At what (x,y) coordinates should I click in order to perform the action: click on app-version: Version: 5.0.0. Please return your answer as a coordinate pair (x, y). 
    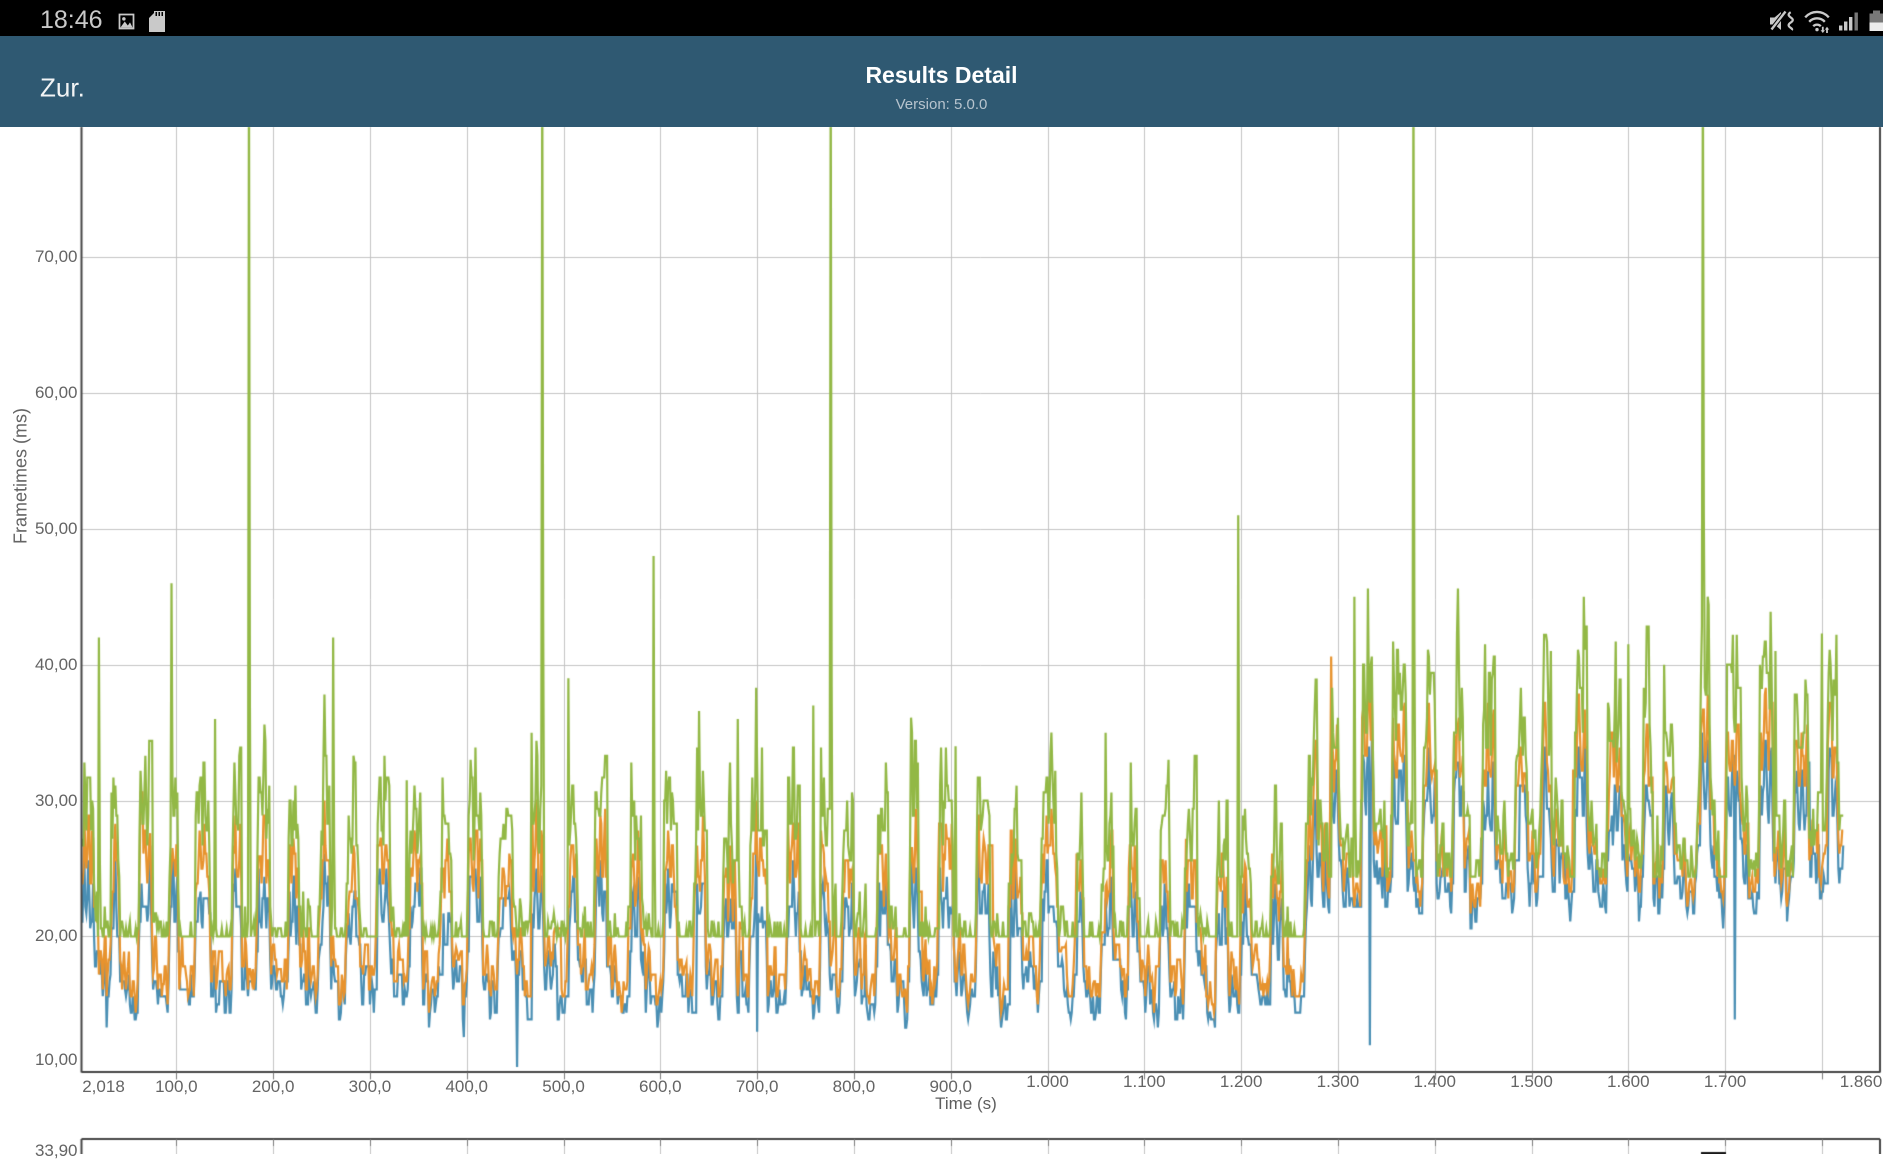
    Looking at the image, I should click on (941, 105).